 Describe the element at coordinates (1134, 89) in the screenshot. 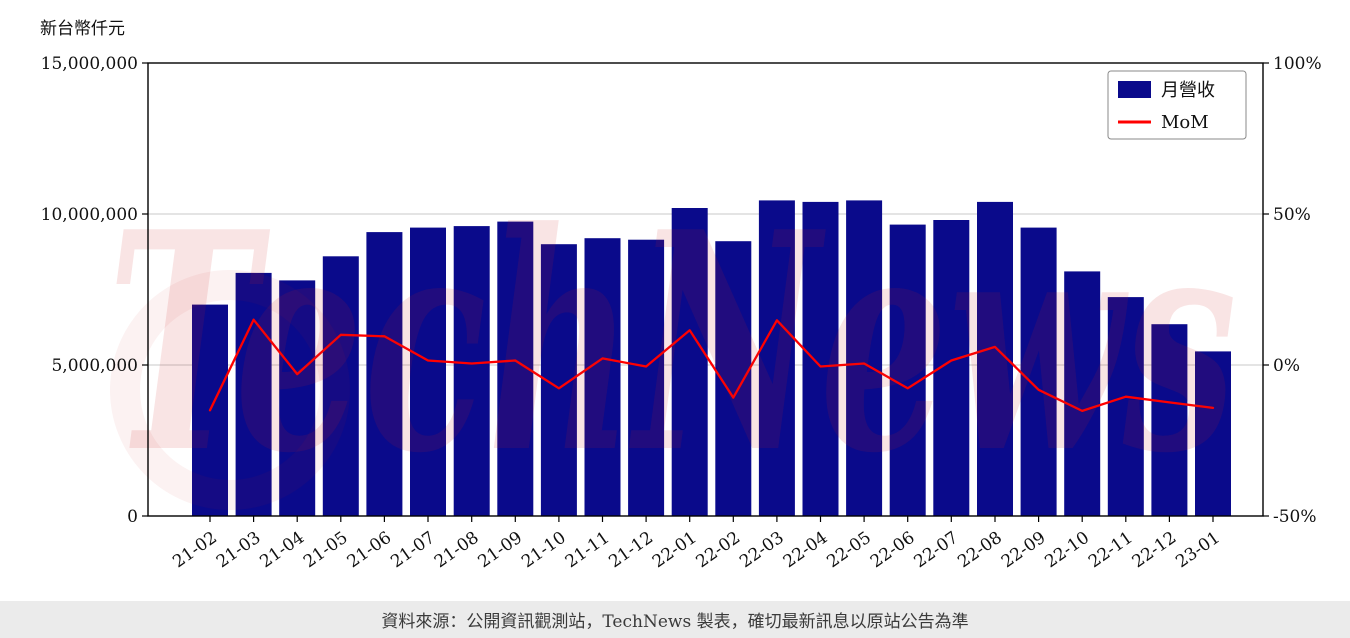

I see `legend-bar-swatch` at that location.